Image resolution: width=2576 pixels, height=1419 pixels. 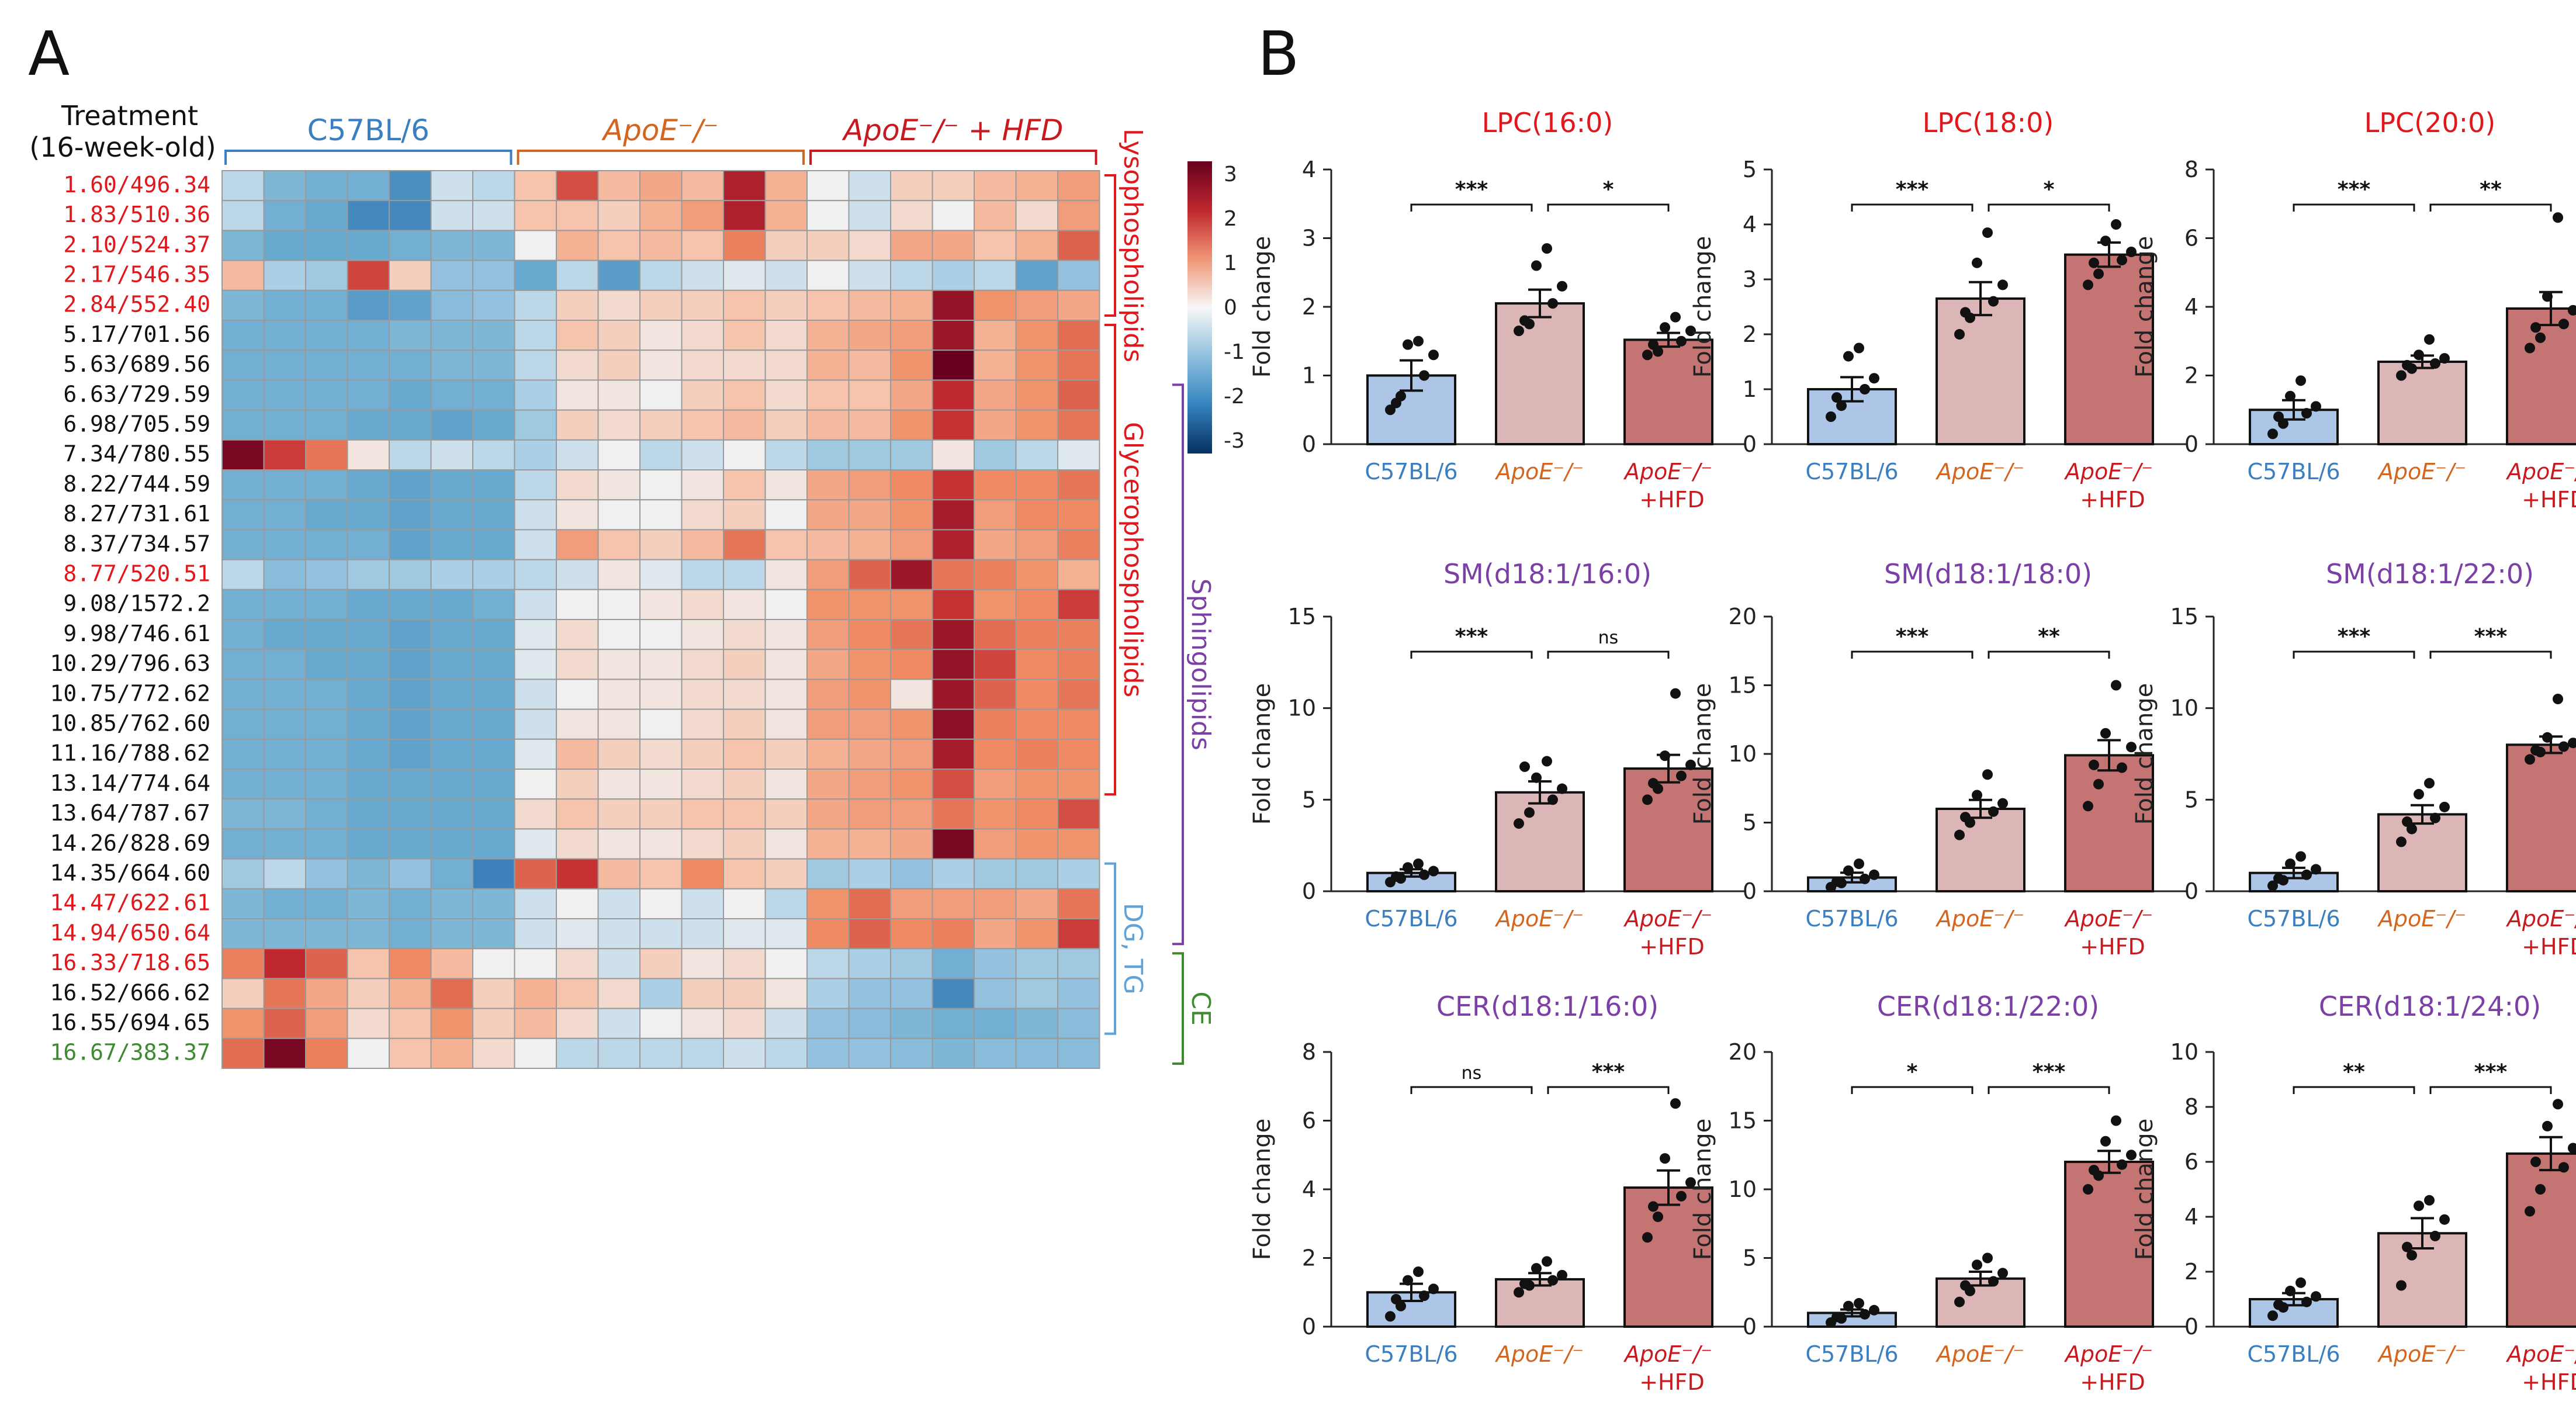 I want to click on heatmap-cell-r23-c19, so click(x=1037, y=874).